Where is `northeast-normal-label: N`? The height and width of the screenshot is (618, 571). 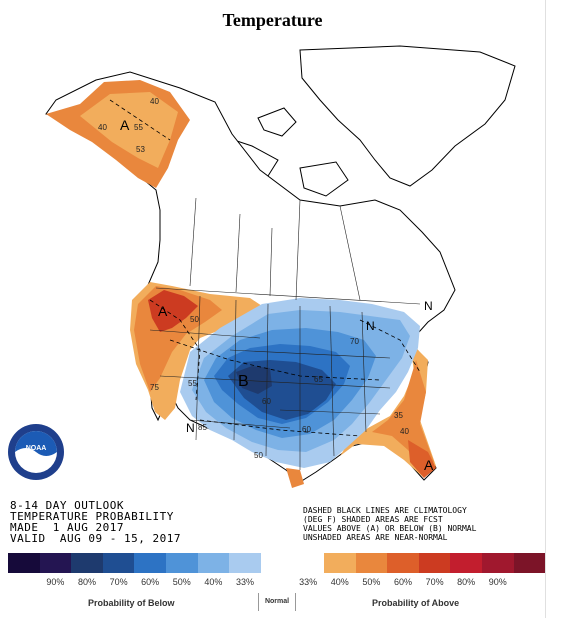 northeast-normal-label: N is located at coordinates (428, 306).